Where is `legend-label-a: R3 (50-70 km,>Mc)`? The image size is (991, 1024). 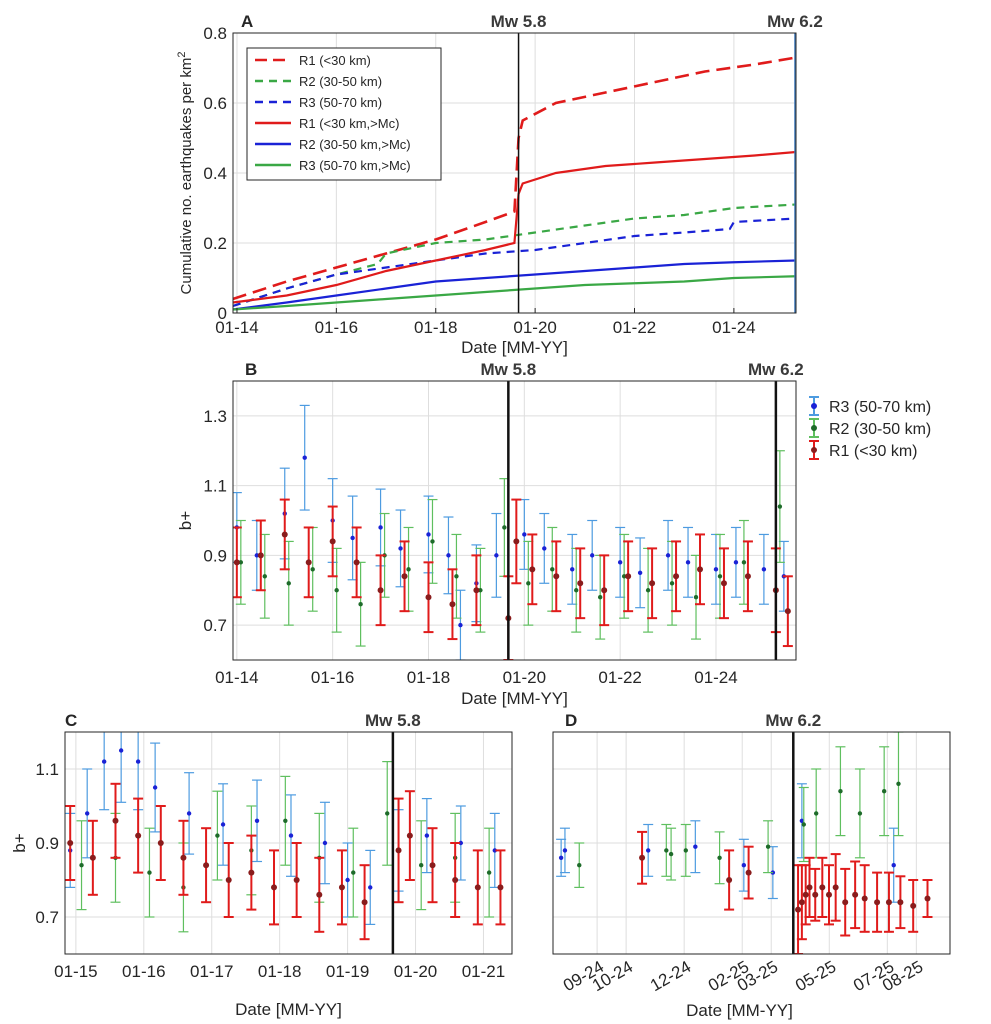
legend-label-a: R3 (50-70 km,>Mc) is located at coordinates (355, 165).